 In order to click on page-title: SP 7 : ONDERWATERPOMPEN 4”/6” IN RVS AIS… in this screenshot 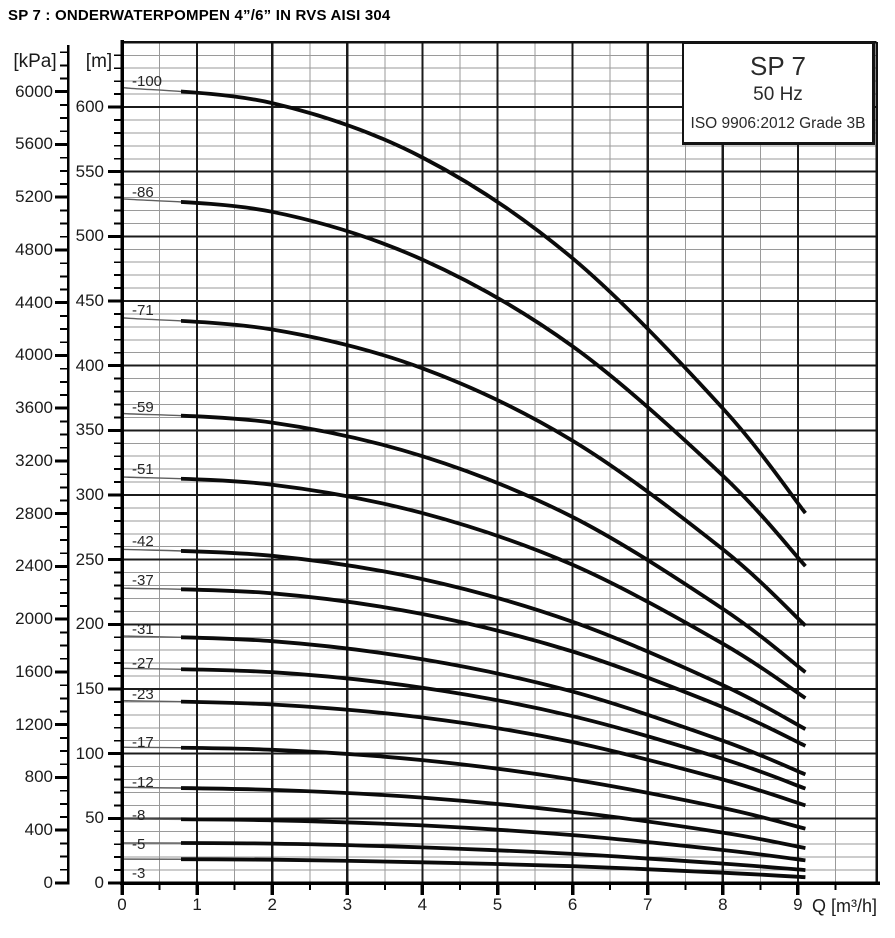, I will do `click(199, 15)`.